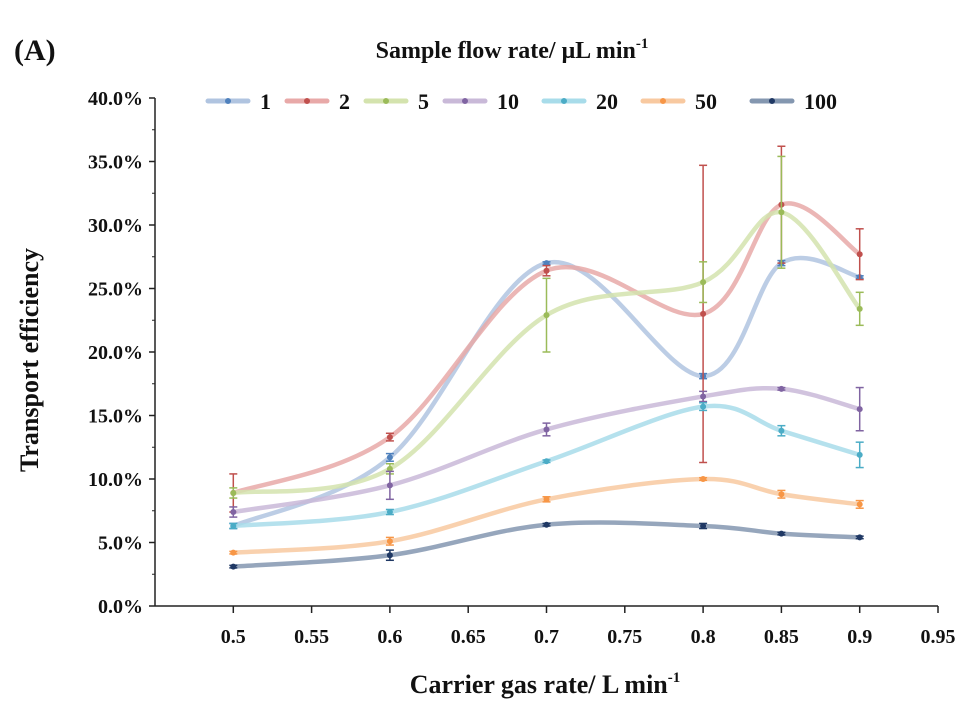 This screenshot has height=706, width=967. I want to click on x-tick-label: 0.65, so click(468, 637).